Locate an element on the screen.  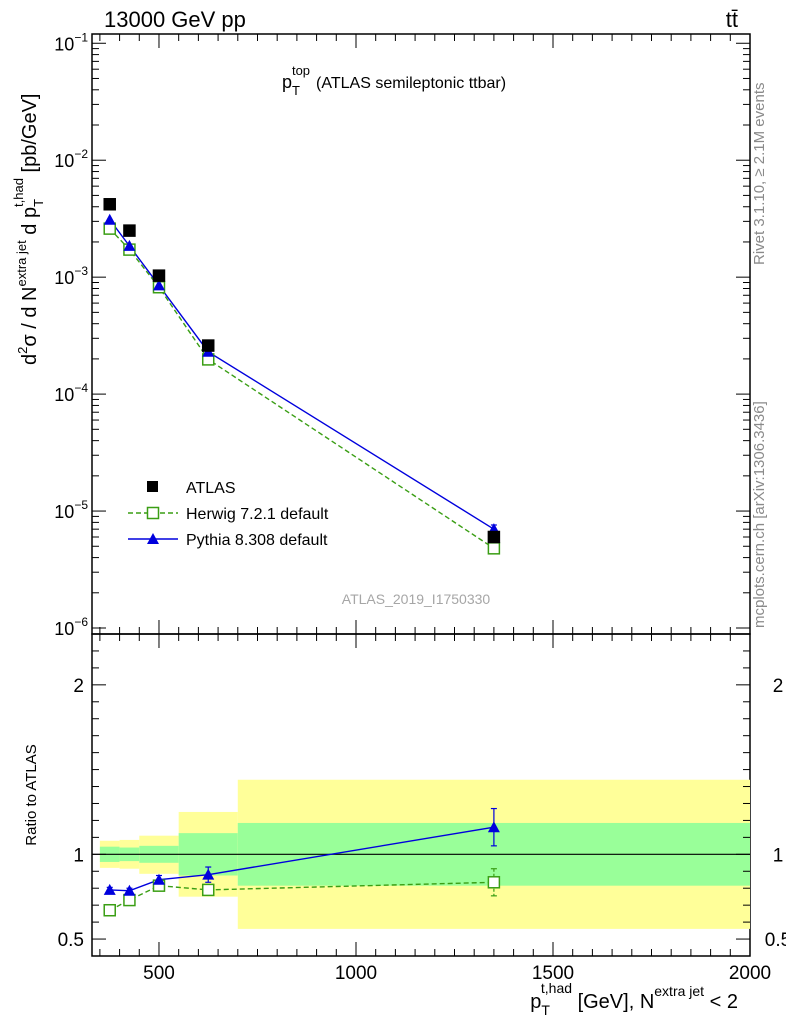
main-ytick-label-5: 10⁻¹ is located at coordinates (71, 42).